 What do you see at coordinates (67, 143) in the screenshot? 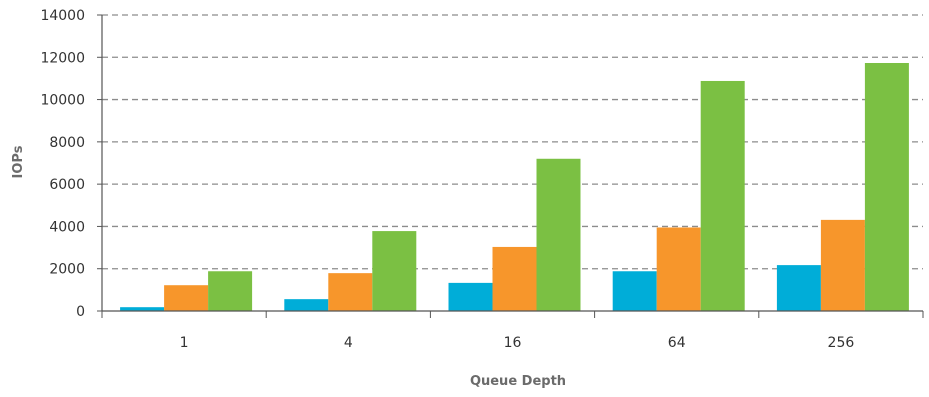
I see `y-tick-label: 8000` at bounding box center [67, 143].